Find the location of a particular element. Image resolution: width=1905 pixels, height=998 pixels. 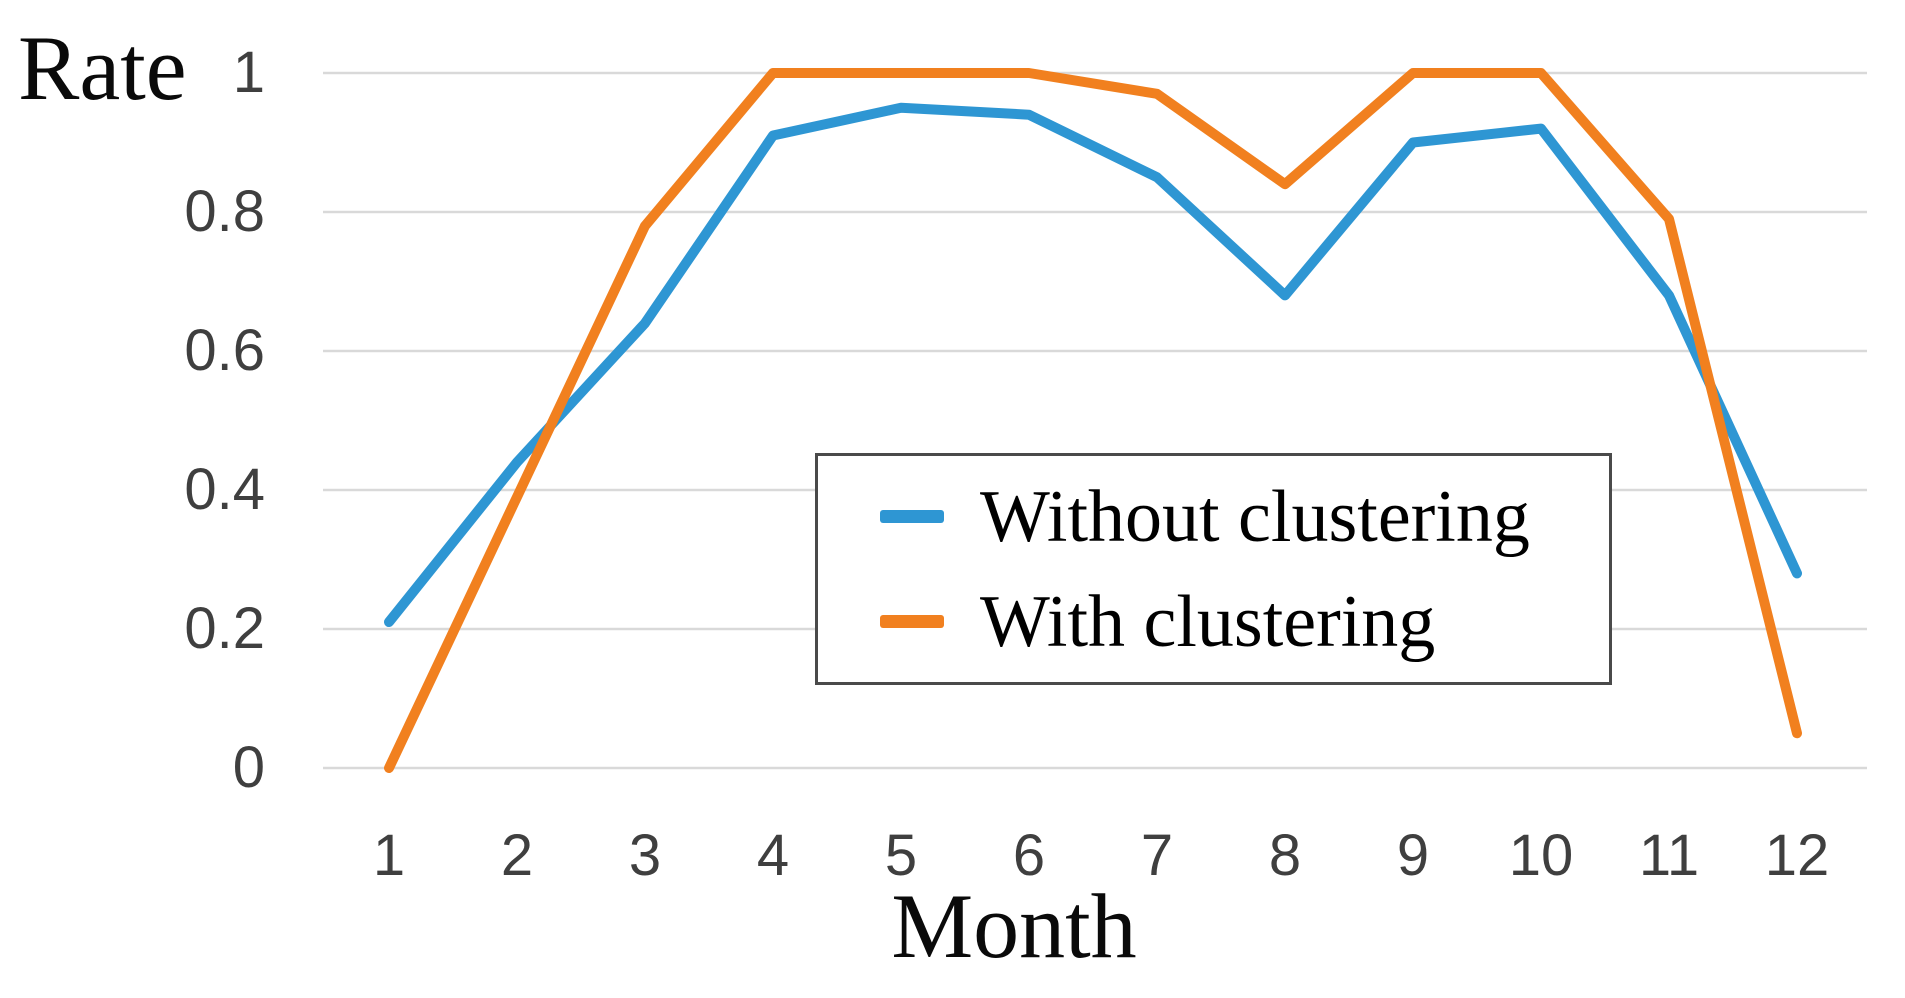

x-tick-label-11: 11 is located at coordinates (1669, 855).